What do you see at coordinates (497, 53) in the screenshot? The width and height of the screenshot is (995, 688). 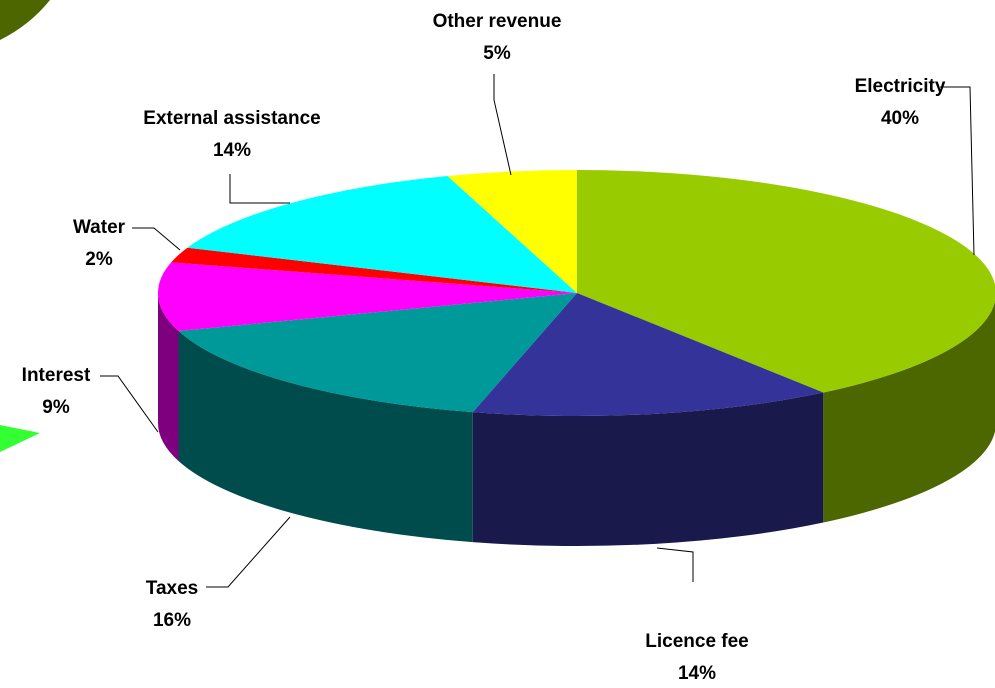 I see `slice-value-label: 5%` at bounding box center [497, 53].